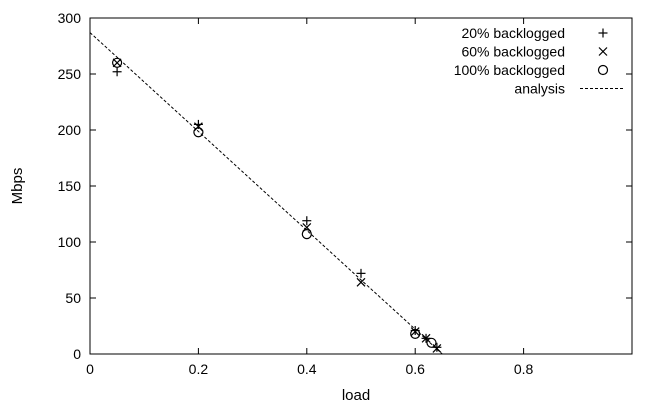 Image resolution: width=647 pixels, height=406 pixels. I want to click on x-tick-label: 0, so click(90, 369).